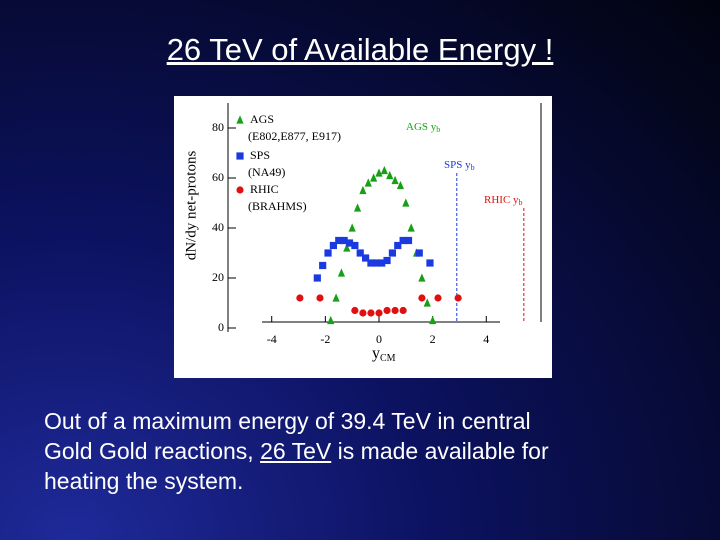 The height and width of the screenshot is (540, 720). I want to click on annotation: SPS yb, so click(459, 165).